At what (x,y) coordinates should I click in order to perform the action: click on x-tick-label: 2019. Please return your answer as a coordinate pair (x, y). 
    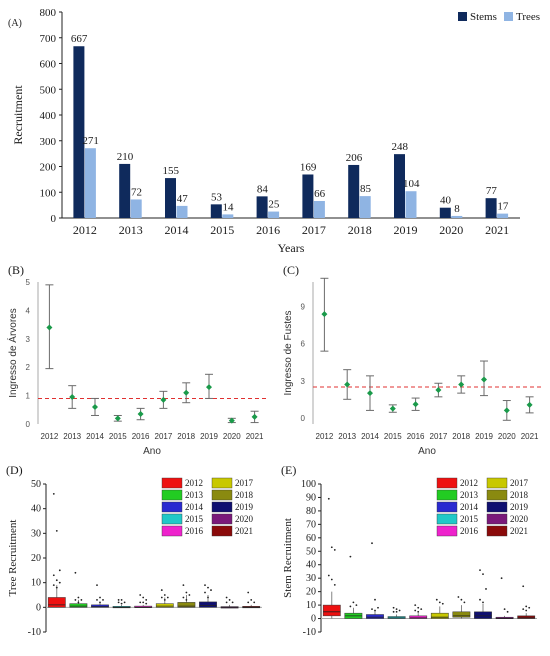
    Looking at the image, I should click on (406, 230).